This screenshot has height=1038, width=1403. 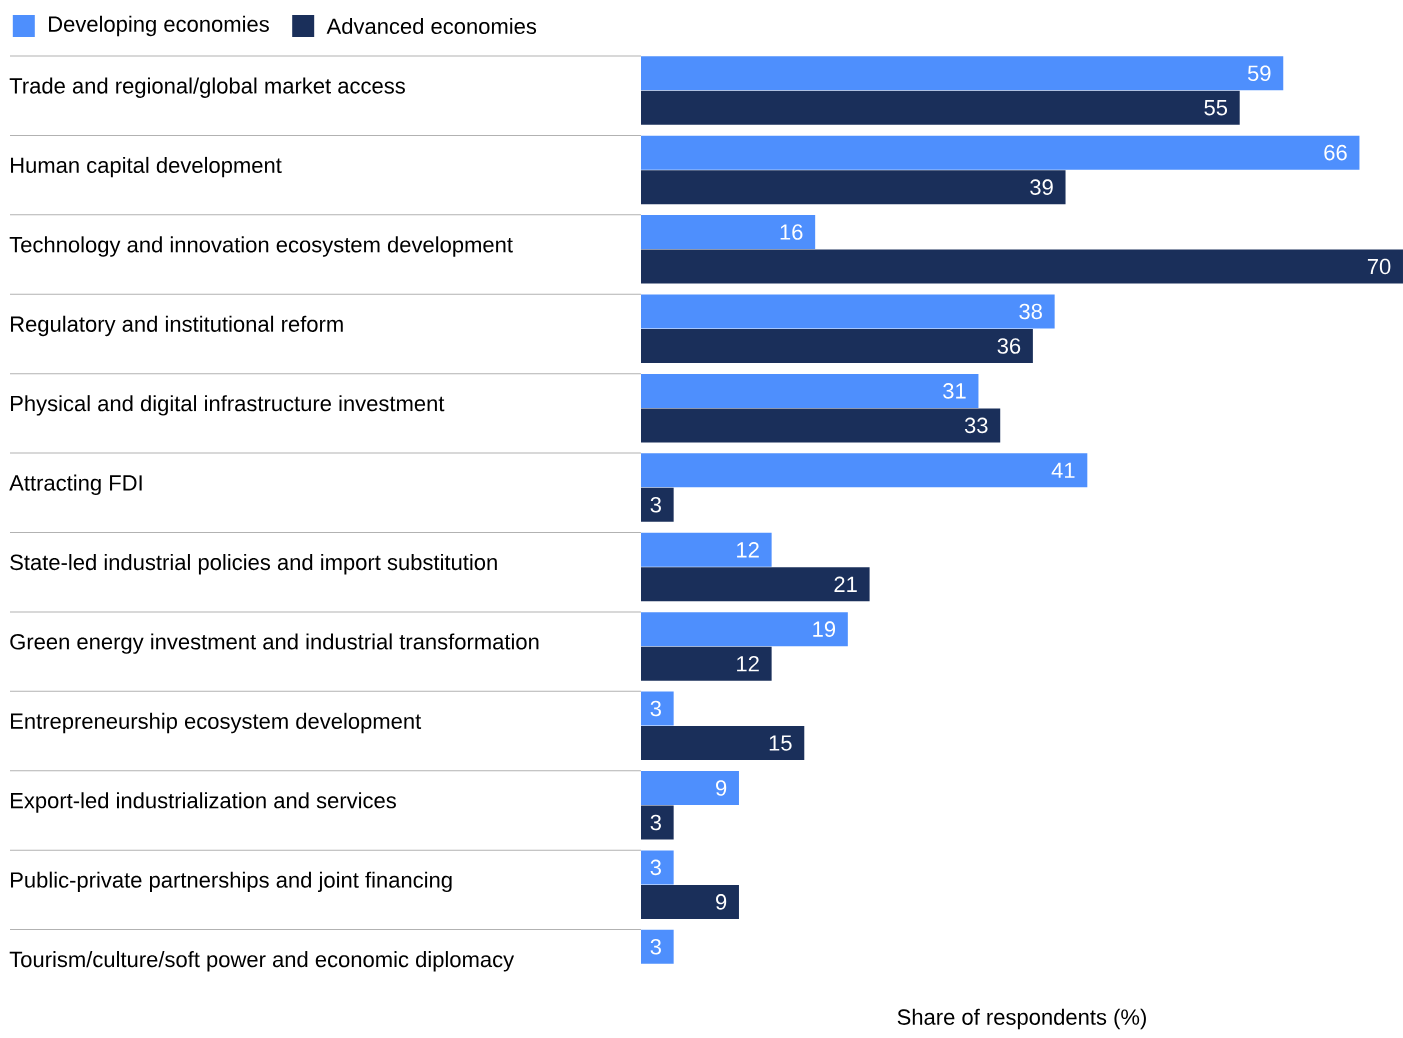 What do you see at coordinates (228, 405) in the screenshot?
I see `y-tick-label: Physical and digital infrastructure investment` at bounding box center [228, 405].